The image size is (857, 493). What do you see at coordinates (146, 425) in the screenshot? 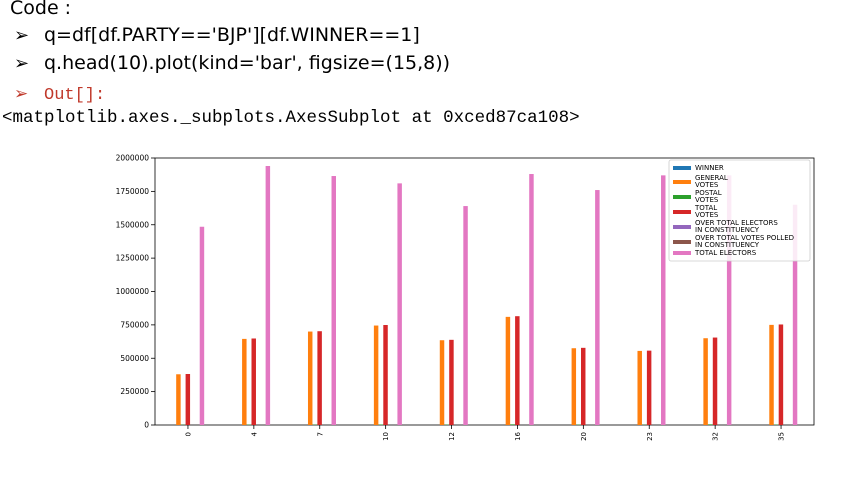
I see `y-tick-label: 0` at bounding box center [146, 425].